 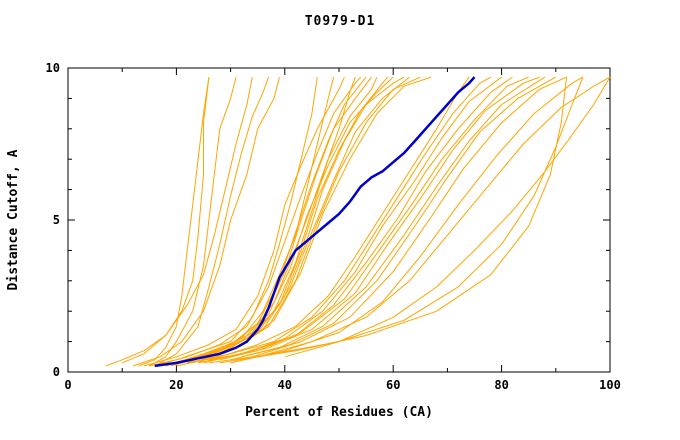 What do you see at coordinates (56, 220) in the screenshot?
I see `y-tick-label: 5` at bounding box center [56, 220].